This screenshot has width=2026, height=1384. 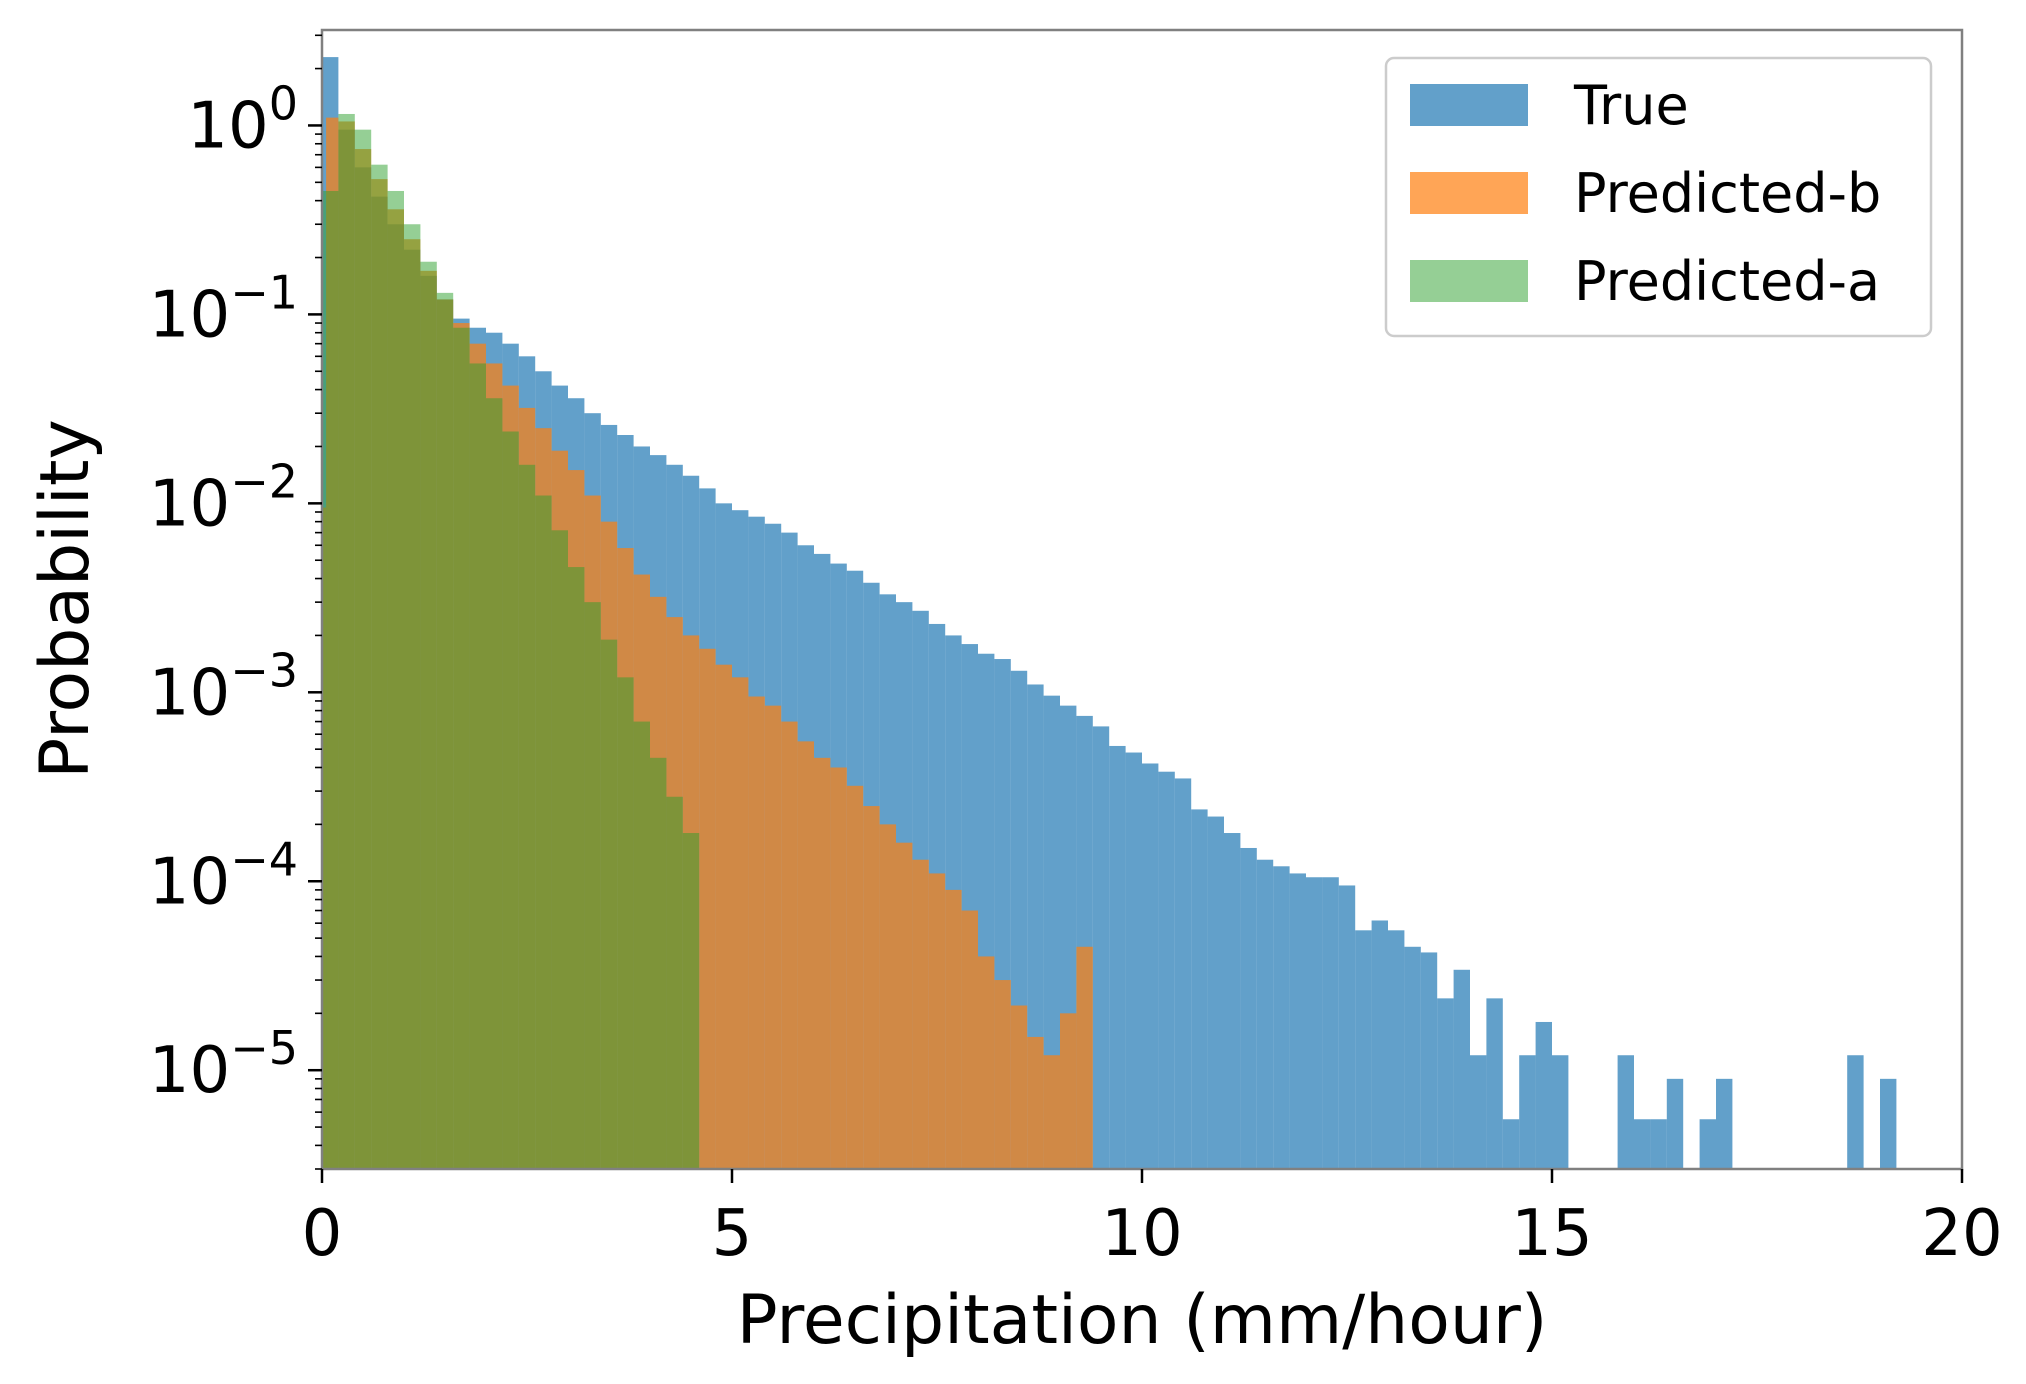 I want to click on y-axis: 10⁰ 10⁻¹ 10⁻² 10⁻³ 10⁻⁴ 10⁻⁵, so click(x=235, y=602).